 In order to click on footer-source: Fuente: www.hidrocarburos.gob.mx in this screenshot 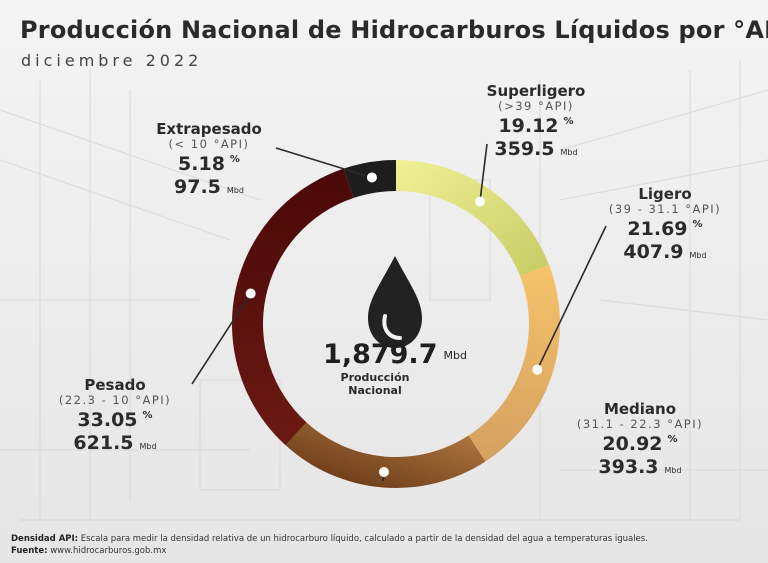, I will do `click(89, 551)`.